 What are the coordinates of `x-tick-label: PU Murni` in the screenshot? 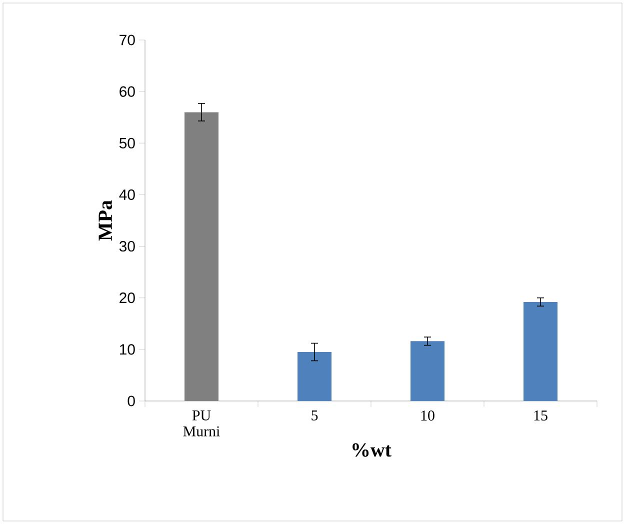 It's located at (201, 423).